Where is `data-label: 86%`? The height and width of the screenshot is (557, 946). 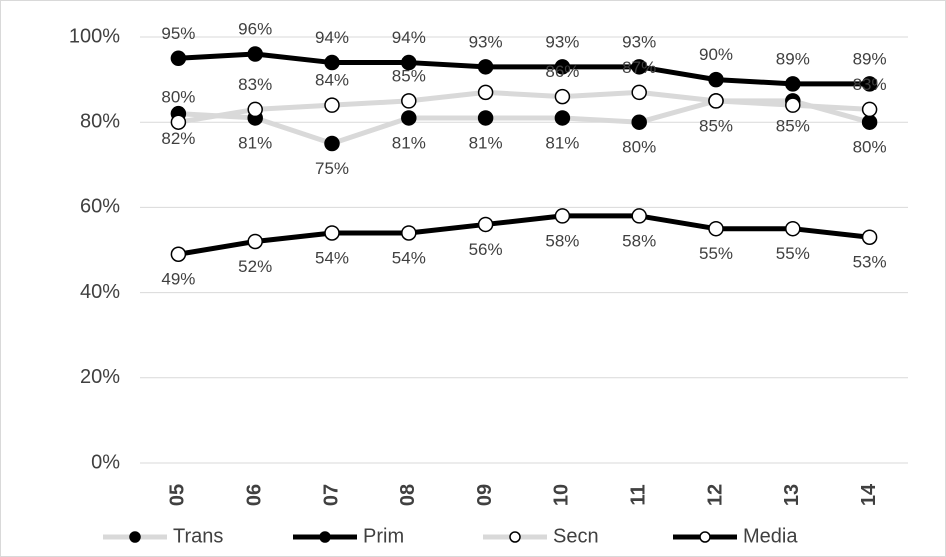
data-label: 86% is located at coordinates (562, 71).